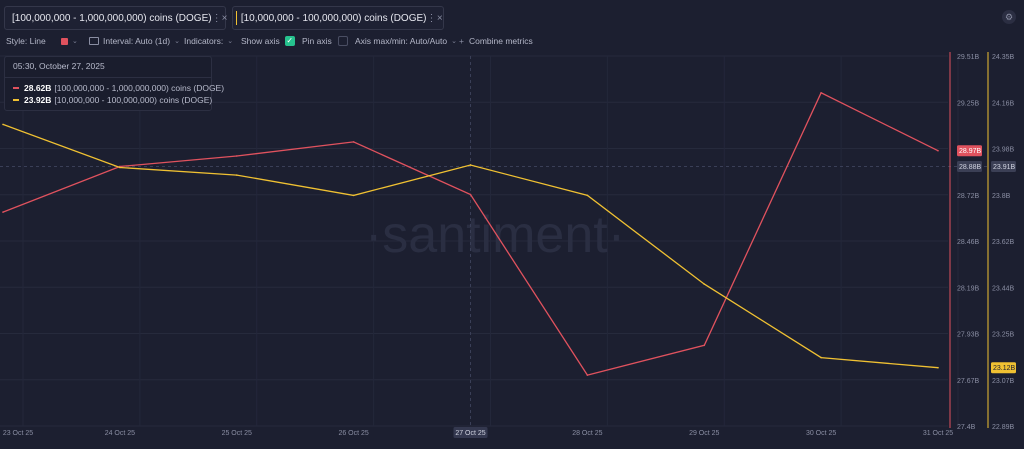 The height and width of the screenshot is (449, 1024). I want to click on y-left-tick-label: 27.93B, so click(968, 335).